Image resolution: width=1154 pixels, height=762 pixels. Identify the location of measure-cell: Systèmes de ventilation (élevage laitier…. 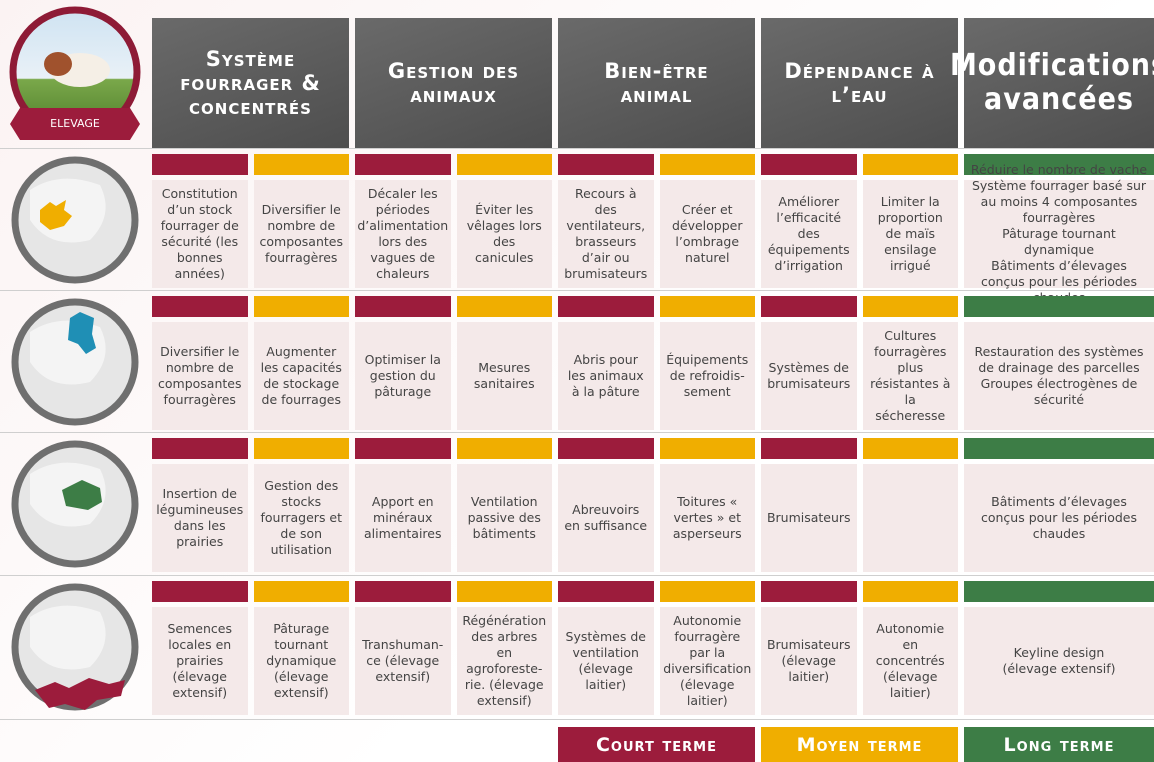
(606, 661).